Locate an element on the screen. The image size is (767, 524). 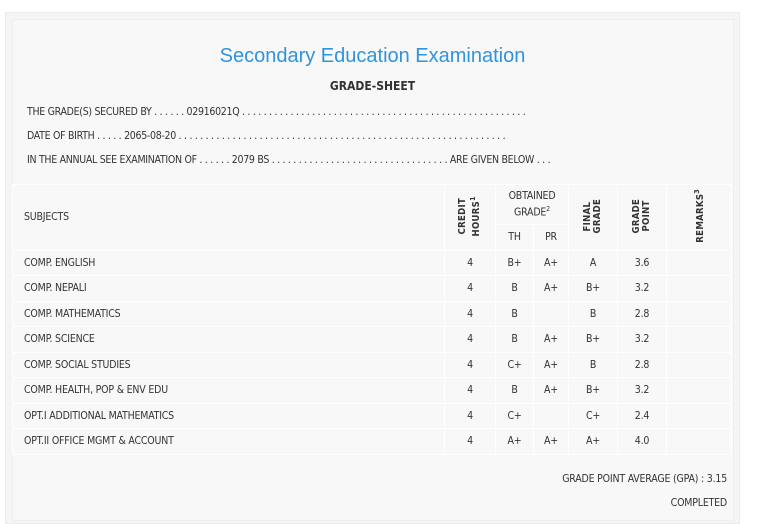
table-row: COMP. SCIENCE 4 B A+ B+ 3.2 is located at coordinates (372, 339).